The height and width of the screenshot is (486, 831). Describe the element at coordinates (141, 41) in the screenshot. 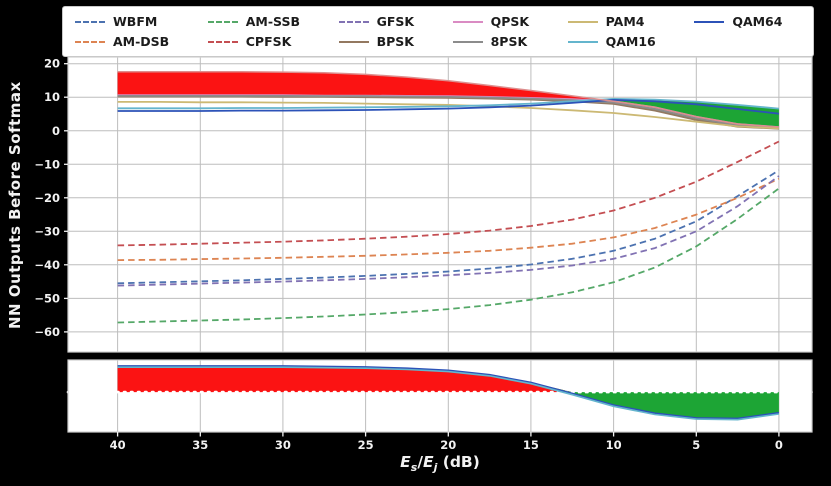

I see `legend-label: AM-DSB` at that location.